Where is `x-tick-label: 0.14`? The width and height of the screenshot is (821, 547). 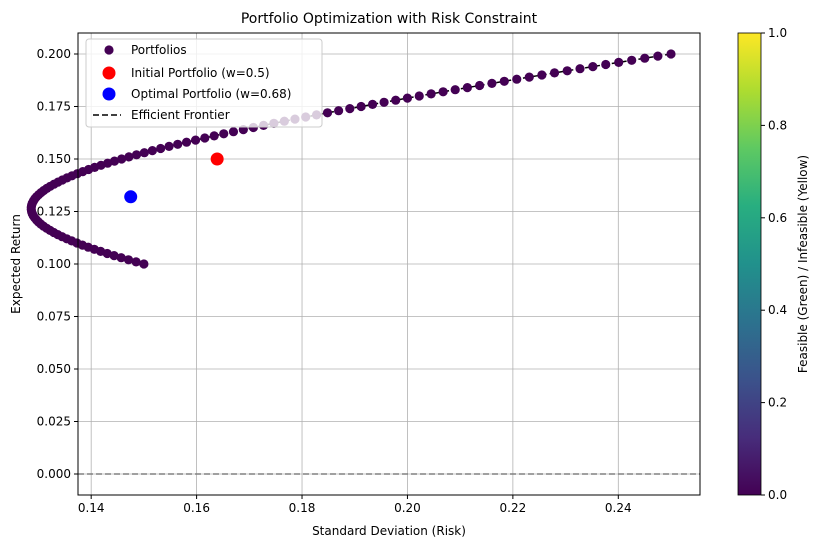
x-tick-label: 0.14 is located at coordinates (91, 508).